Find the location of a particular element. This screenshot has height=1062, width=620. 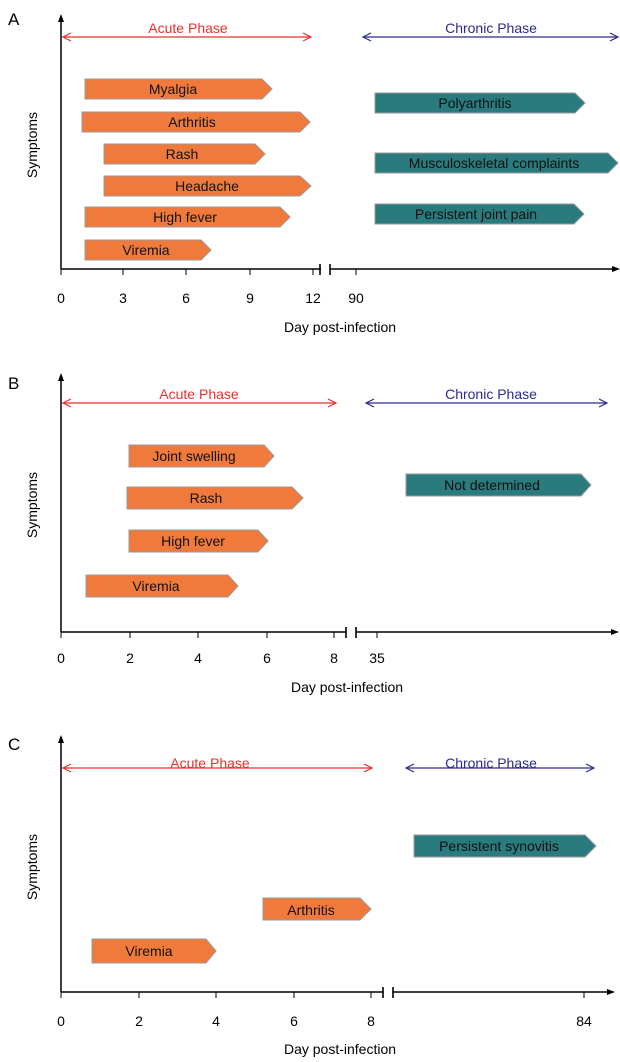

symptom-bar-headache is located at coordinates (207, 186).